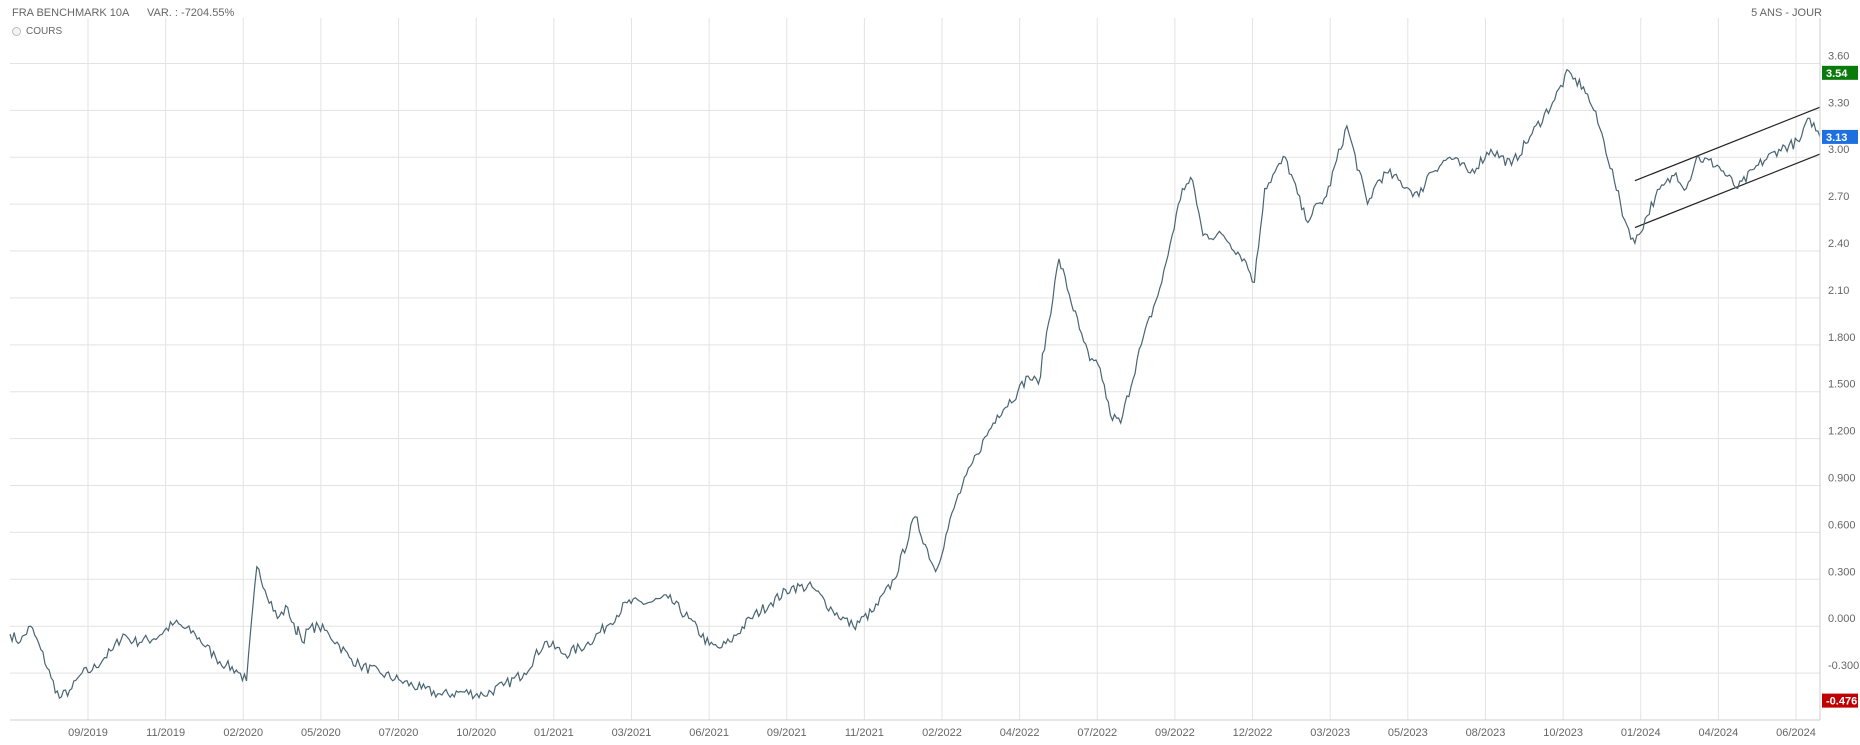 This screenshot has width=1860, height=745. I want to click on x-tick-label: 02/2022, so click(942, 733).